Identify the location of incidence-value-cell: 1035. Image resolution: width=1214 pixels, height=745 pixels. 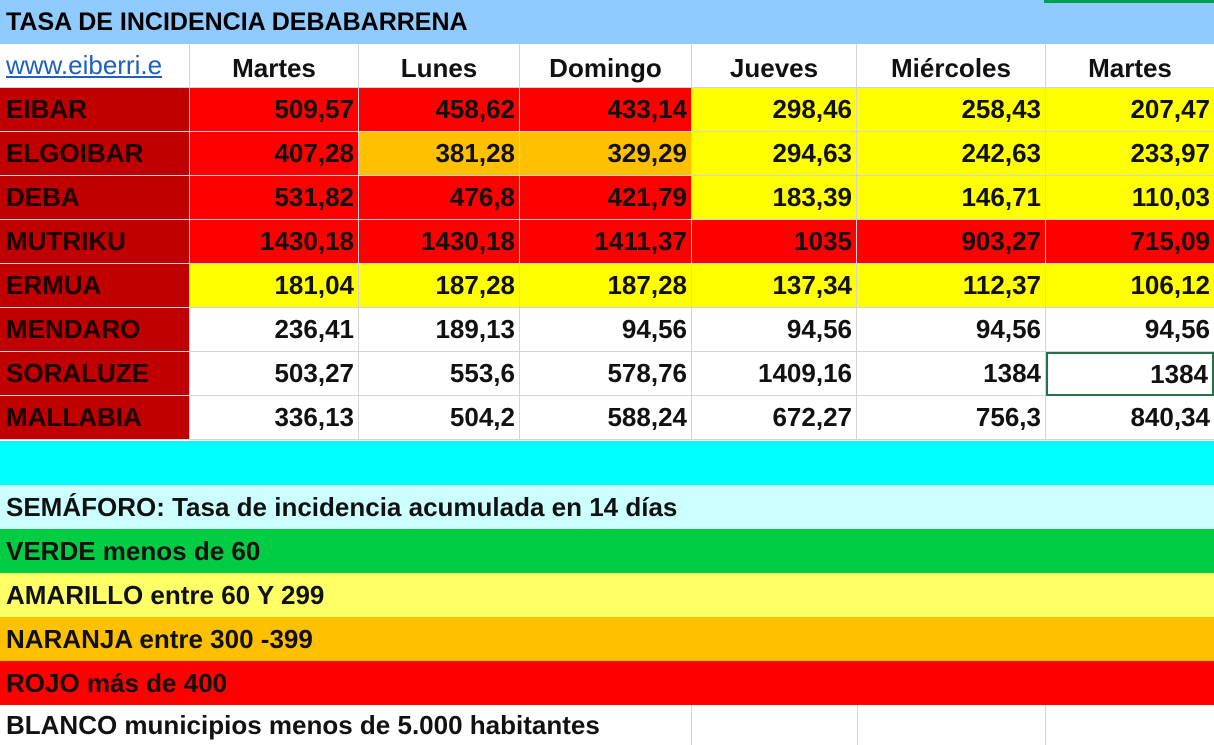
(774, 242).